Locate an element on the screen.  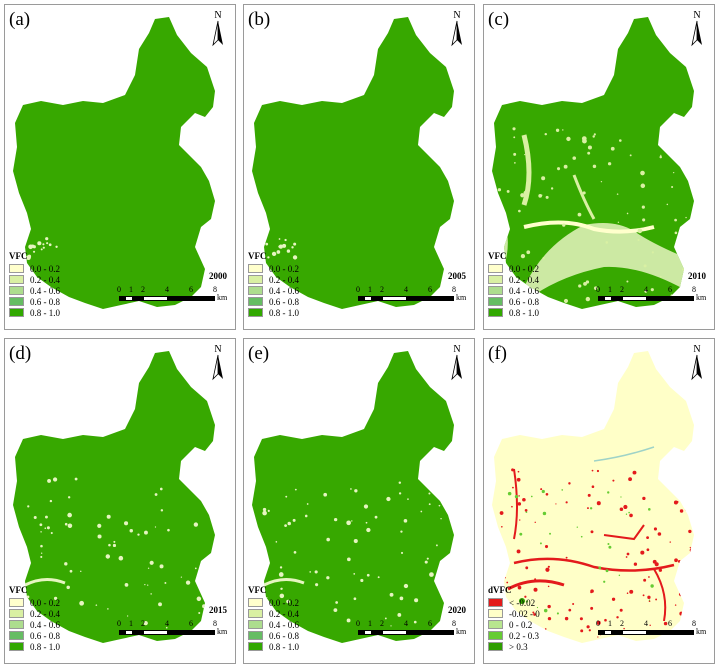
year-label: 2005 is located at coordinates (457, 276).